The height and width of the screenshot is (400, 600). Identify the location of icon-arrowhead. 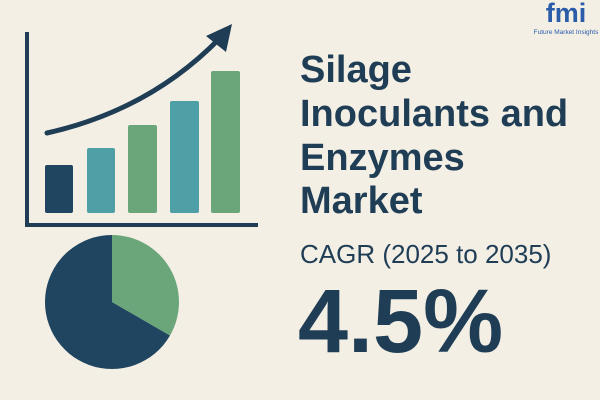
(219, 38).